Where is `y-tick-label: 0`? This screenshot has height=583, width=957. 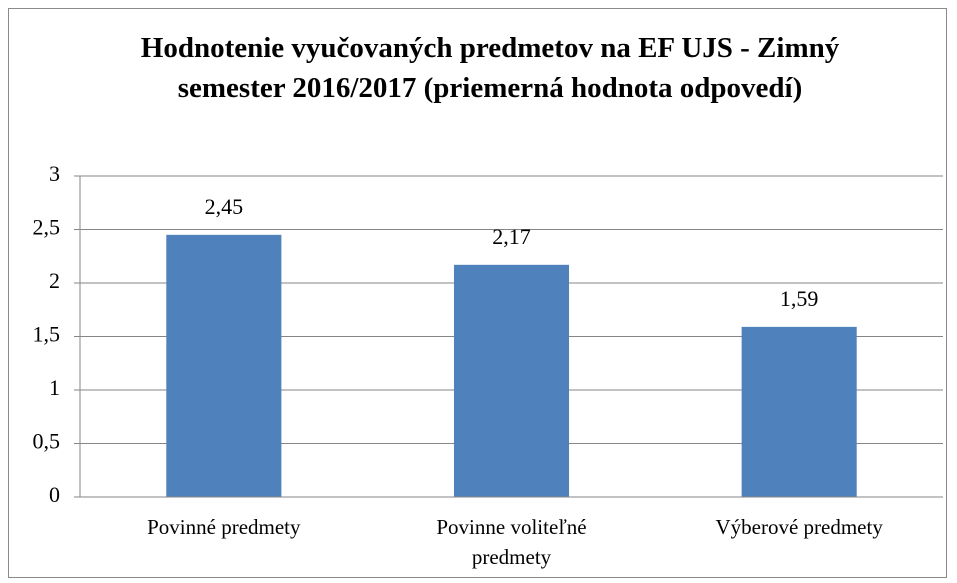 y-tick-label: 0 is located at coordinates (54, 494).